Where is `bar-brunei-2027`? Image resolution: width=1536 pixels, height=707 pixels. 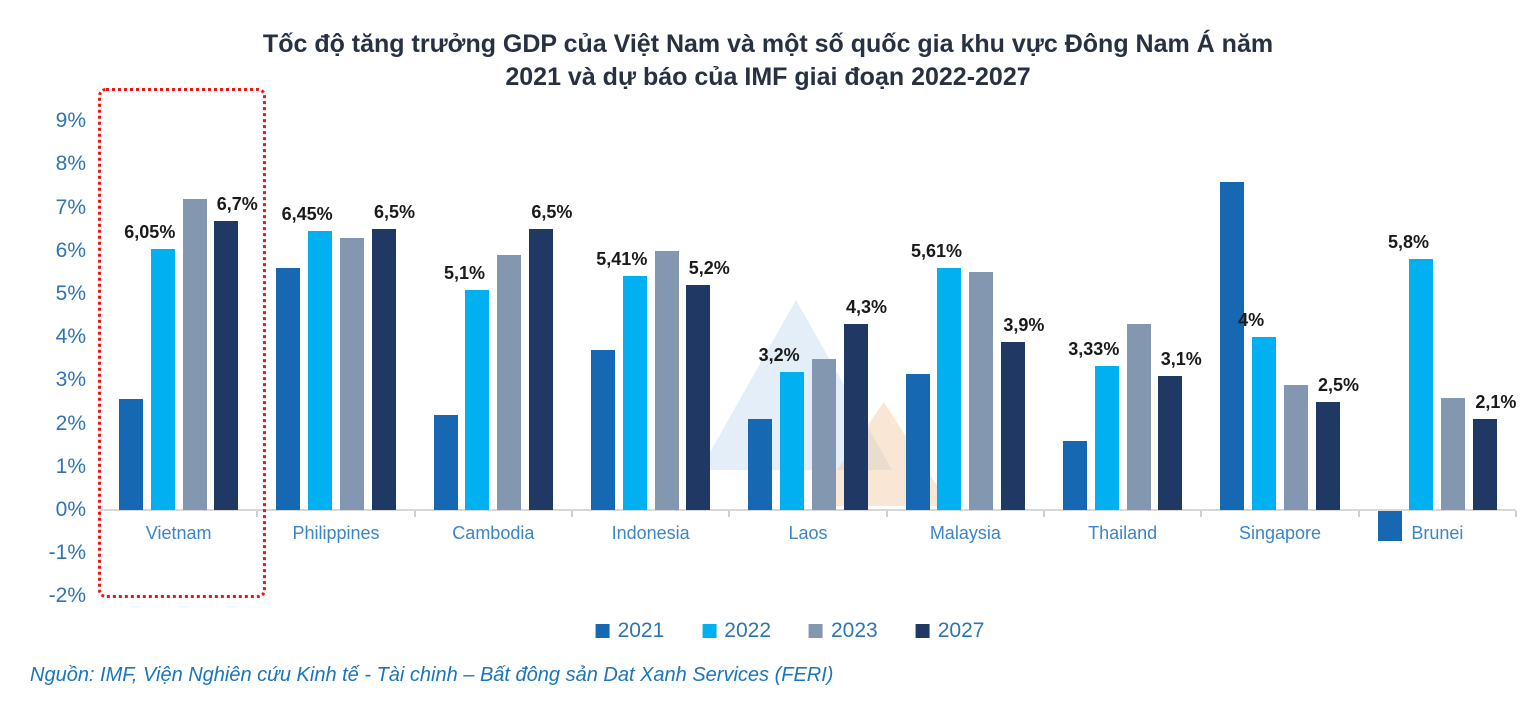
bar-brunei-2027 is located at coordinates (1484, 464).